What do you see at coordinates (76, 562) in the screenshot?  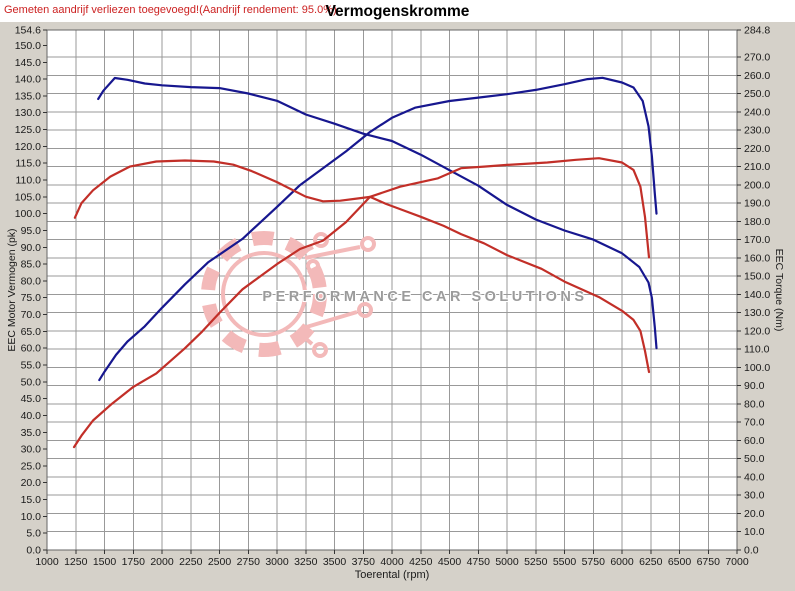 I see `x-tick-label: 1250` at bounding box center [76, 562].